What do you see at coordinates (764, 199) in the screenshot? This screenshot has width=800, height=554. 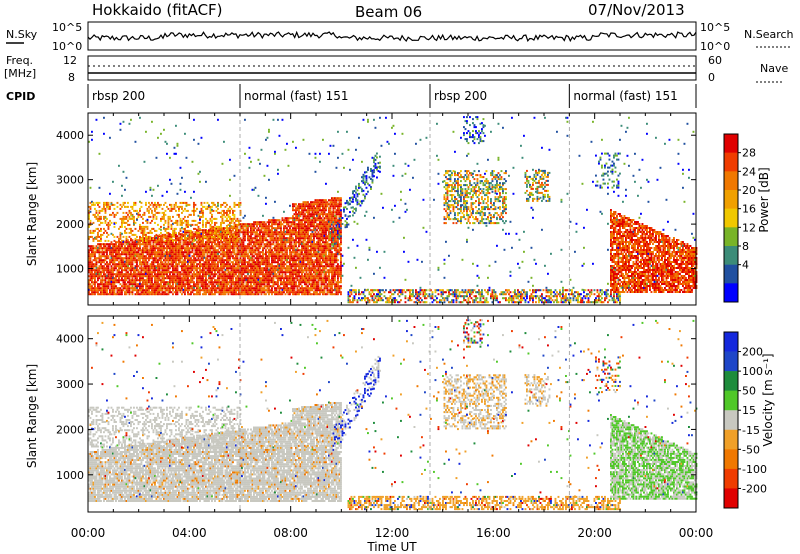 I see `power-colorbar-label: Power [dB]` at bounding box center [764, 199].